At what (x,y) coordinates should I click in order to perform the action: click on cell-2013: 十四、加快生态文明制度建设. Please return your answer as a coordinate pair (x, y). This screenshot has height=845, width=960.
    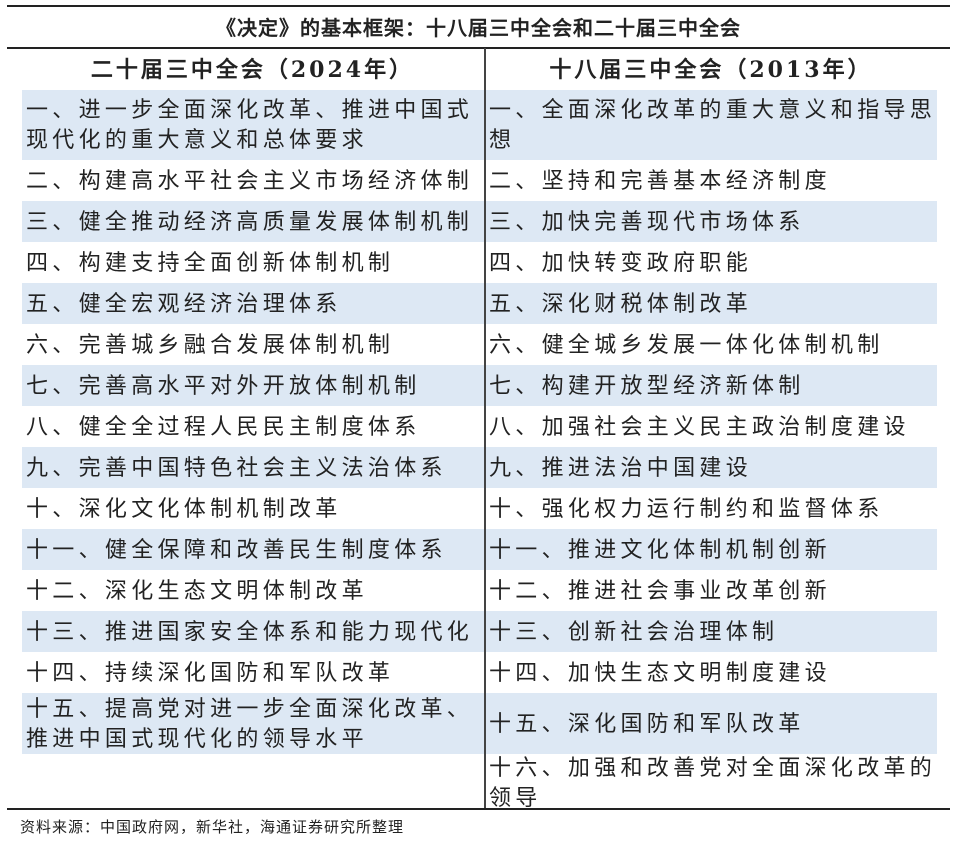
    Looking at the image, I should click on (660, 673).